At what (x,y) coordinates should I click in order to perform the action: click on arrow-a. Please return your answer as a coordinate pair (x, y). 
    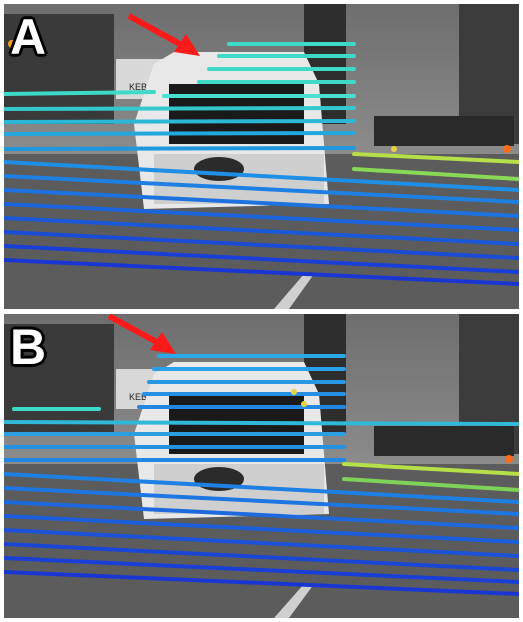
    Looking at the image, I should click on (163, 34).